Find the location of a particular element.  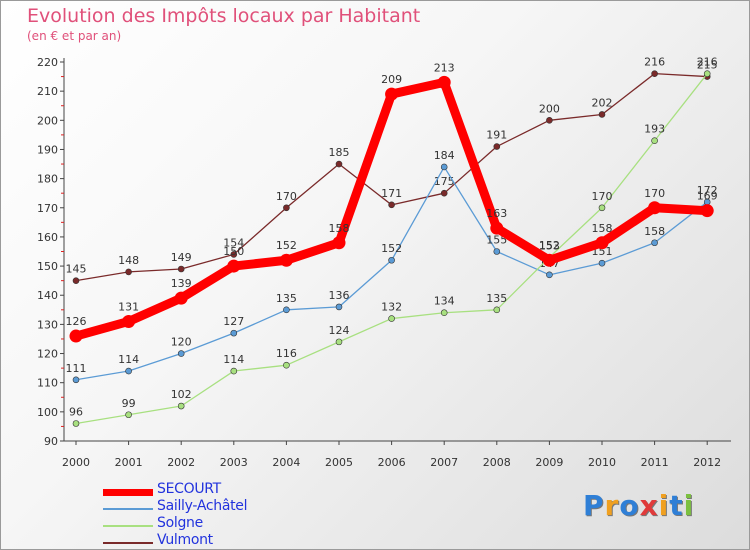

data-label: 136 is located at coordinates (339, 295).